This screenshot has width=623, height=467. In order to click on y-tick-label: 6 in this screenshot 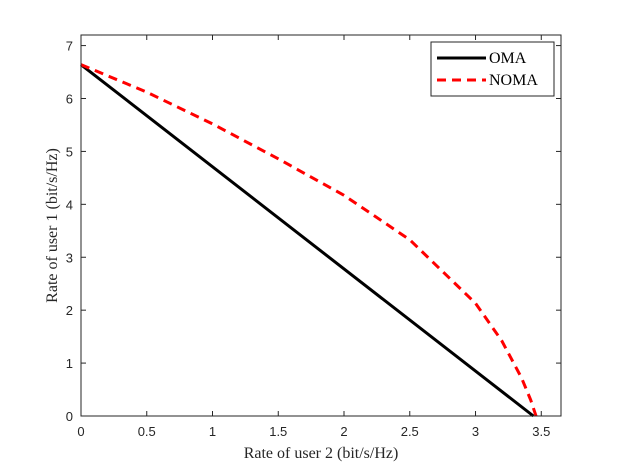, I will do `click(69, 99)`.